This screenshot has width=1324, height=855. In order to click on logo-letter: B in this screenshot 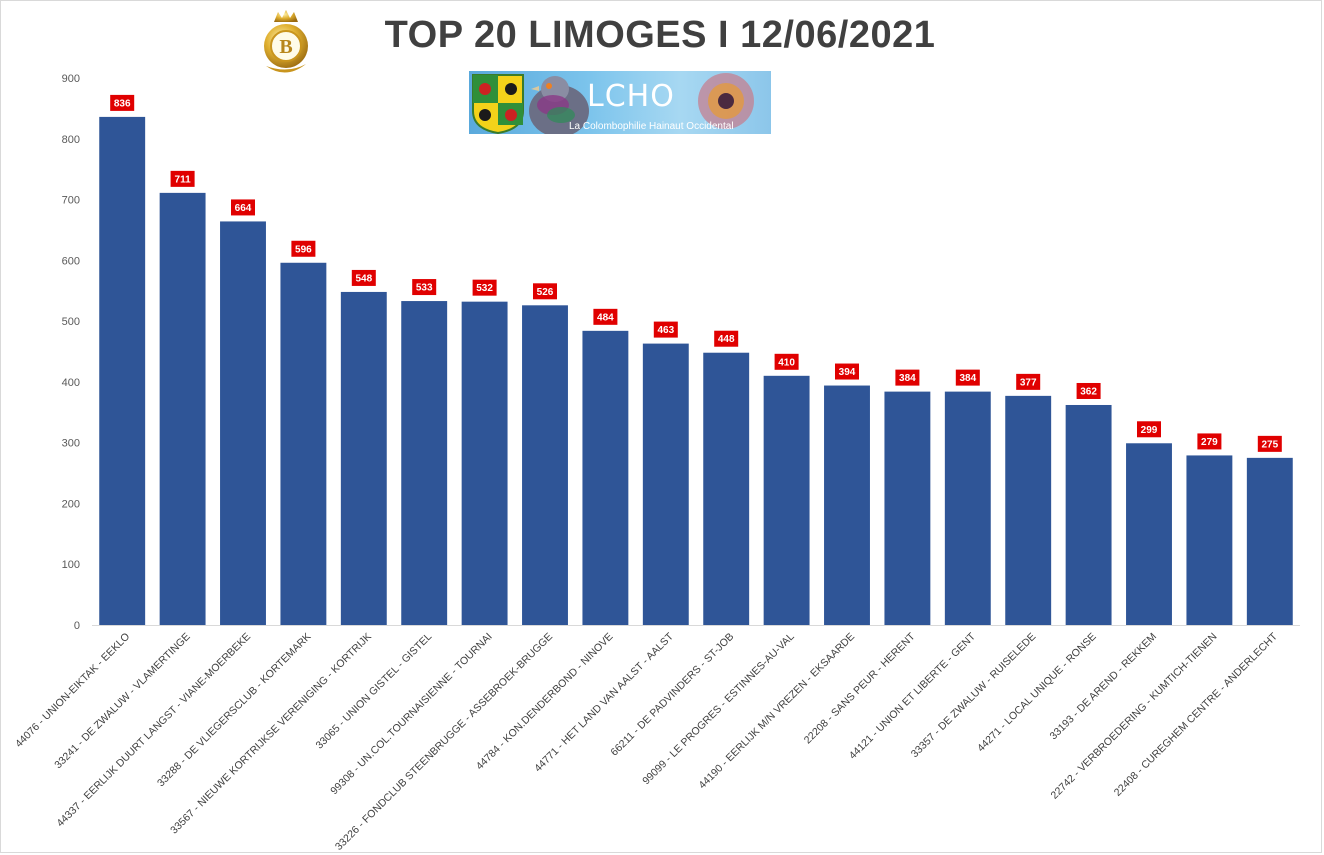, I will do `click(285, 47)`.